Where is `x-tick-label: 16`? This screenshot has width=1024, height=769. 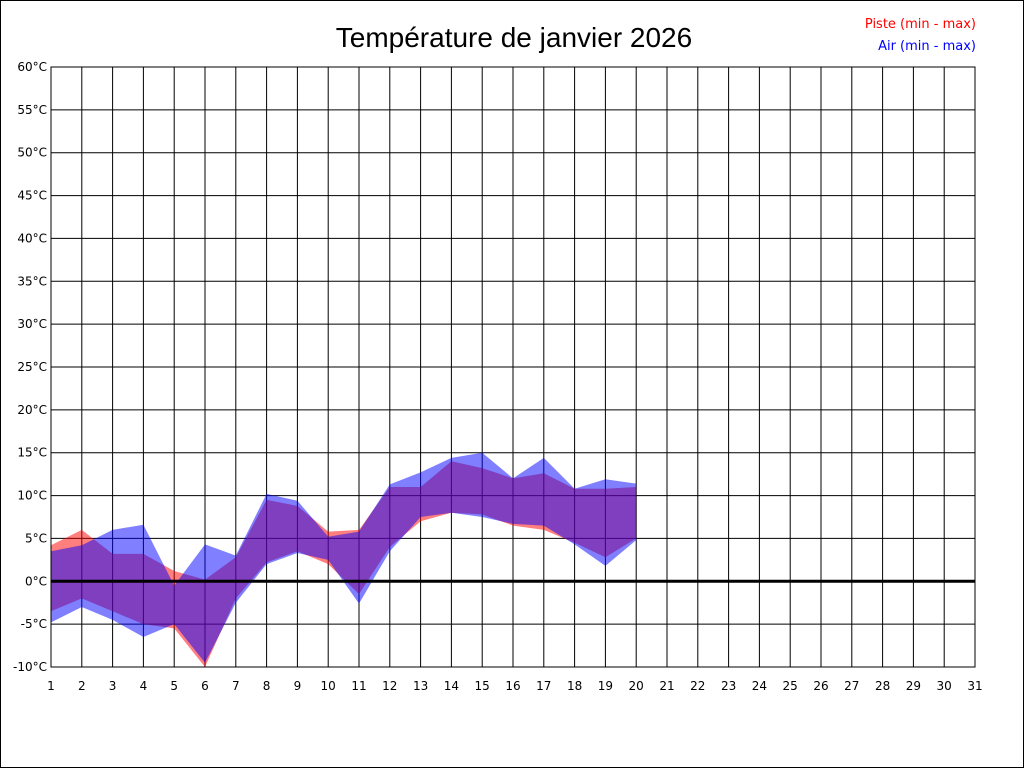 x-tick-label: 16 is located at coordinates (512, 686).